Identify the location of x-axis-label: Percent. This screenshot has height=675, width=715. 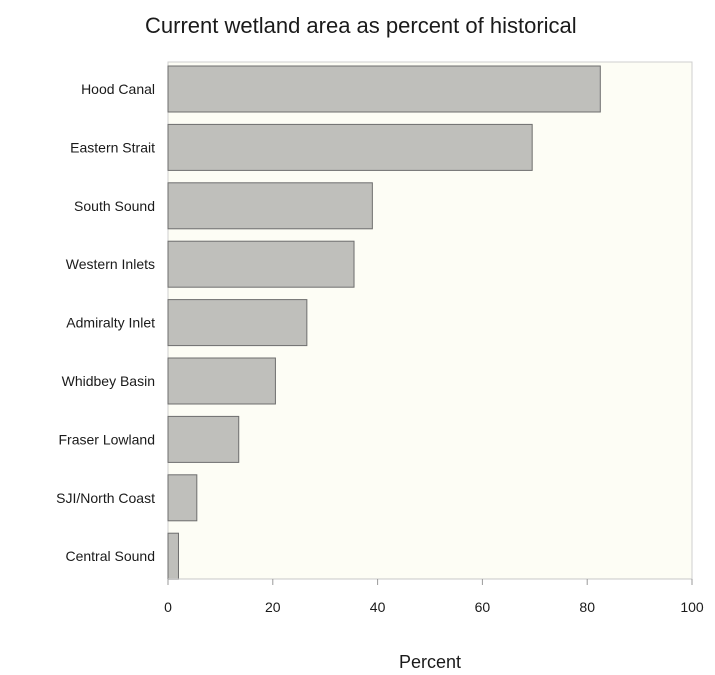
(430, 662).